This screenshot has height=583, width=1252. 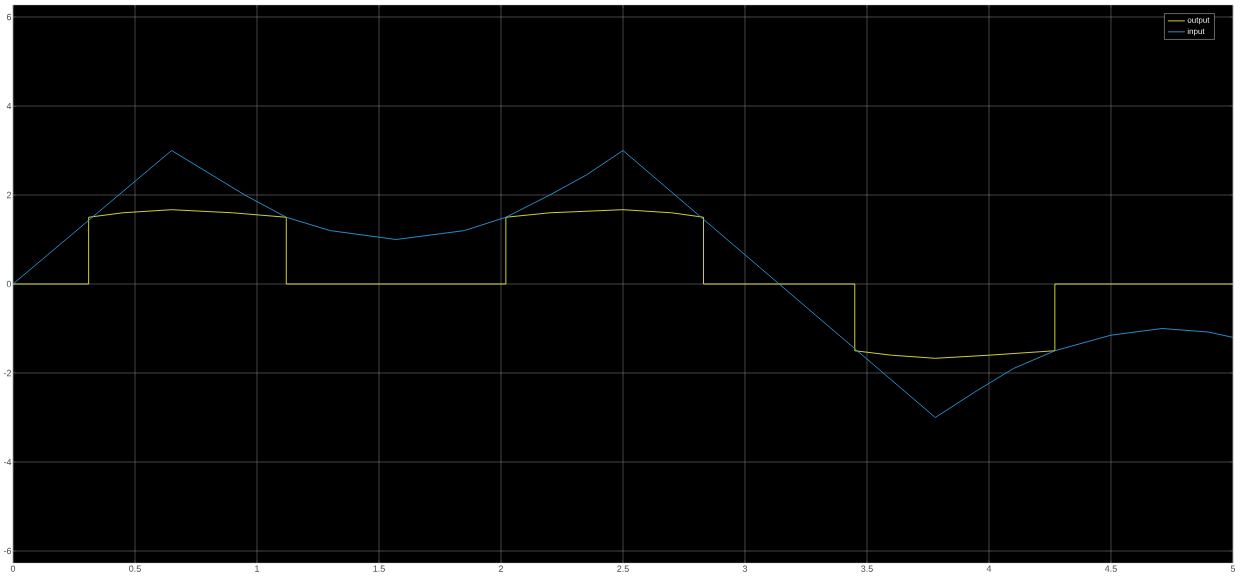 I want to click on x-tick-label: 4, so click(x=989, y=568).